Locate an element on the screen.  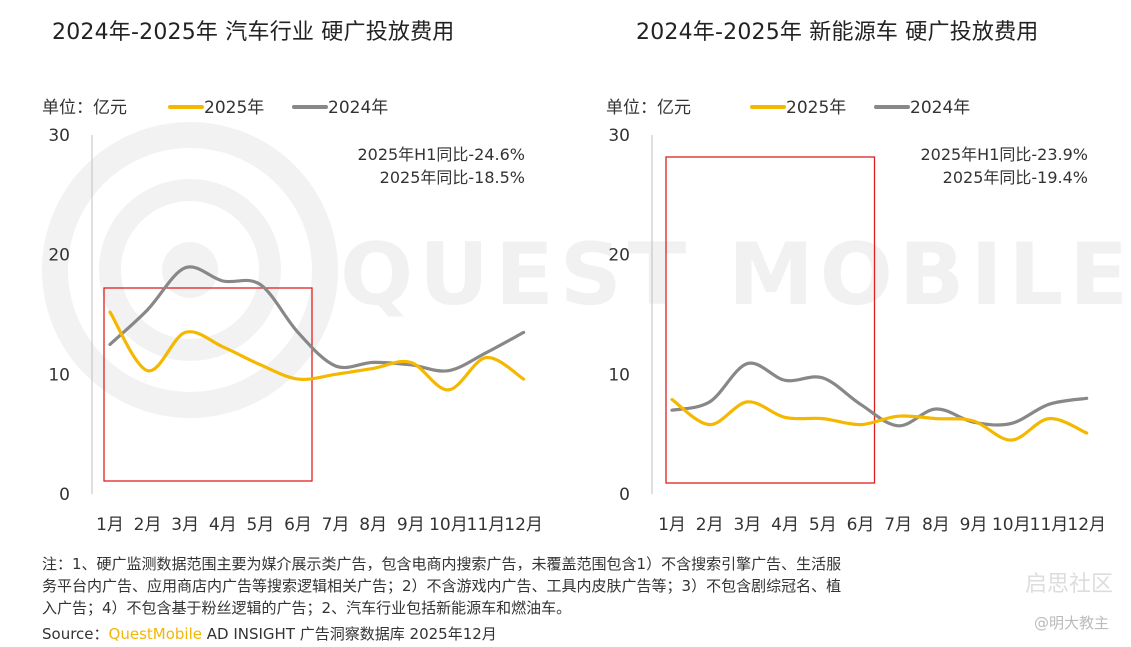
source-brand: QuestMobile is located at coordinates (155, 634).